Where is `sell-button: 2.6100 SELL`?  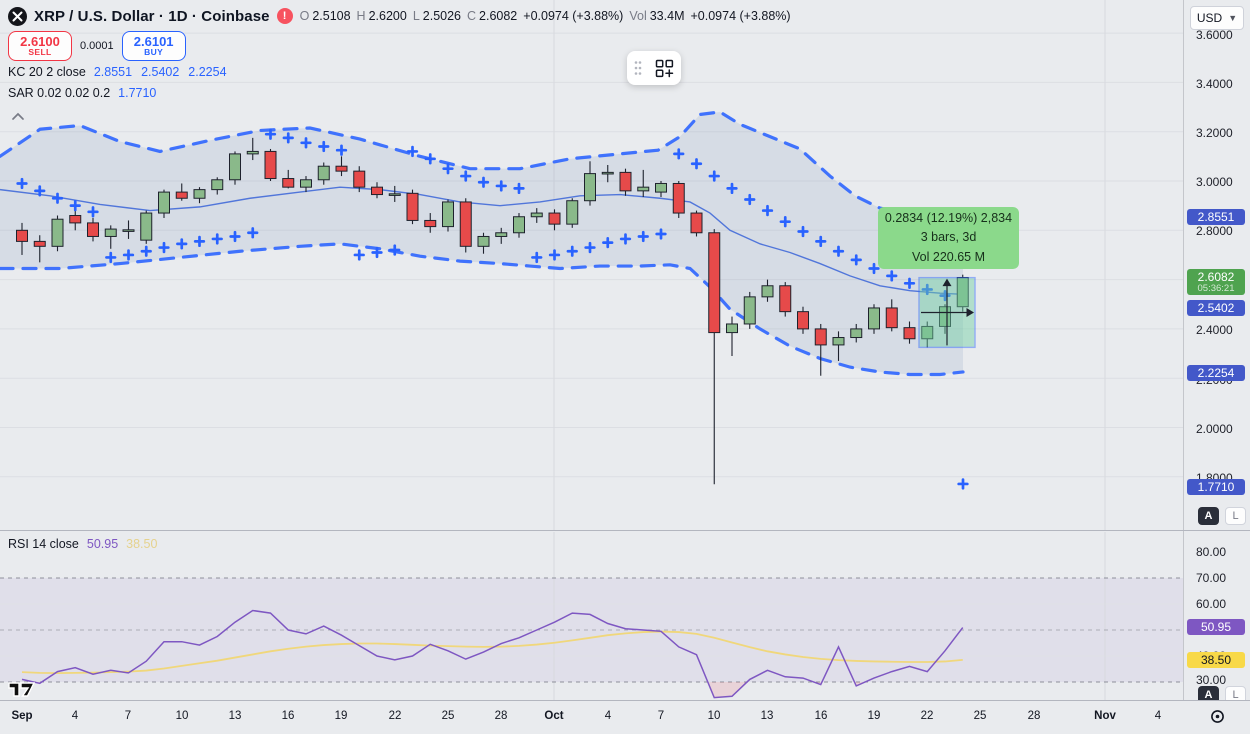
sell-button: 2.6100 SELL is located at coordinates (40, 46).